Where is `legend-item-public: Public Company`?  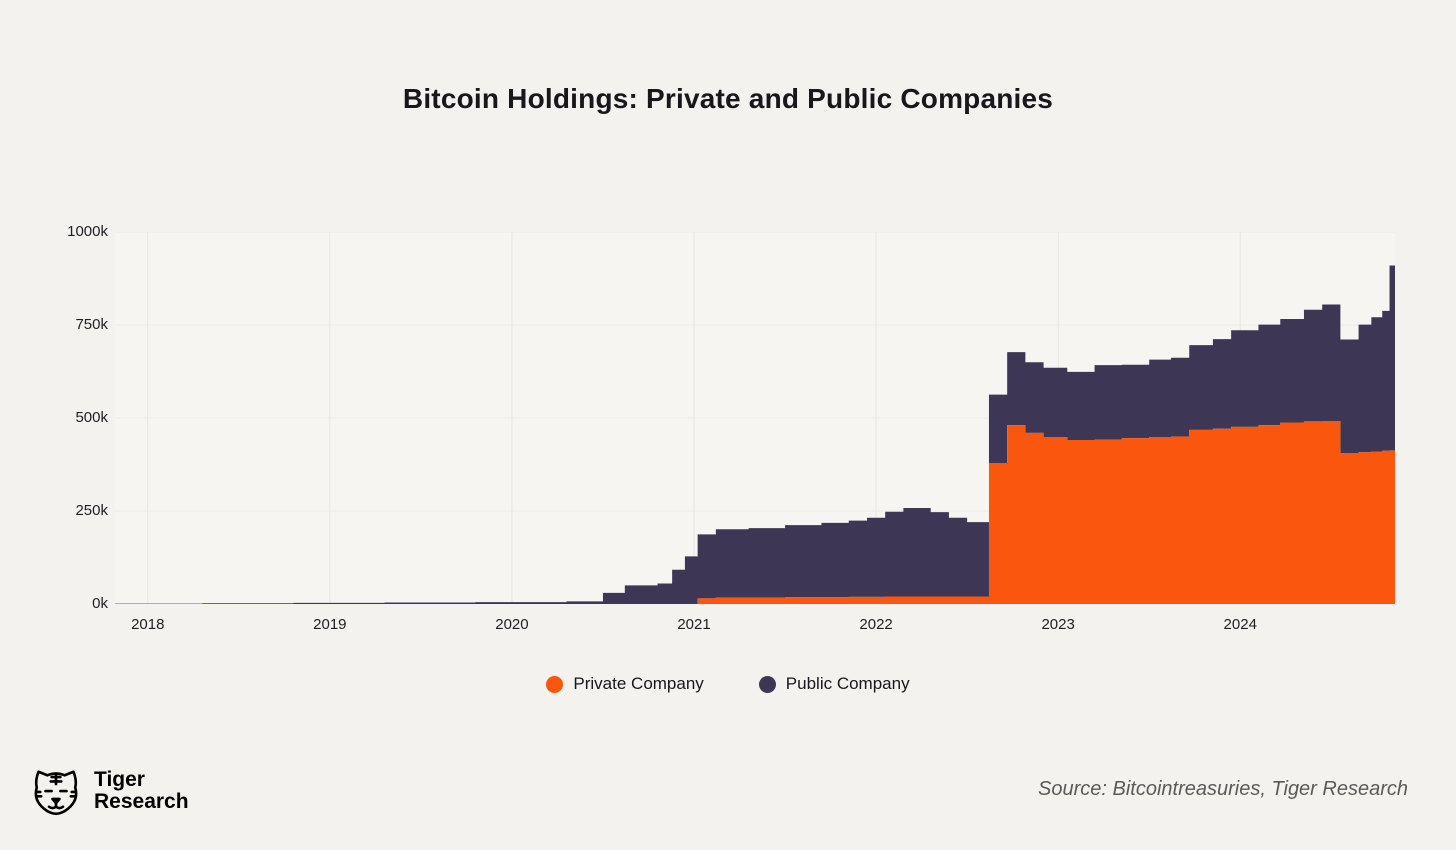 legend-item-public: Public Company is located at coordinates (834, 684).